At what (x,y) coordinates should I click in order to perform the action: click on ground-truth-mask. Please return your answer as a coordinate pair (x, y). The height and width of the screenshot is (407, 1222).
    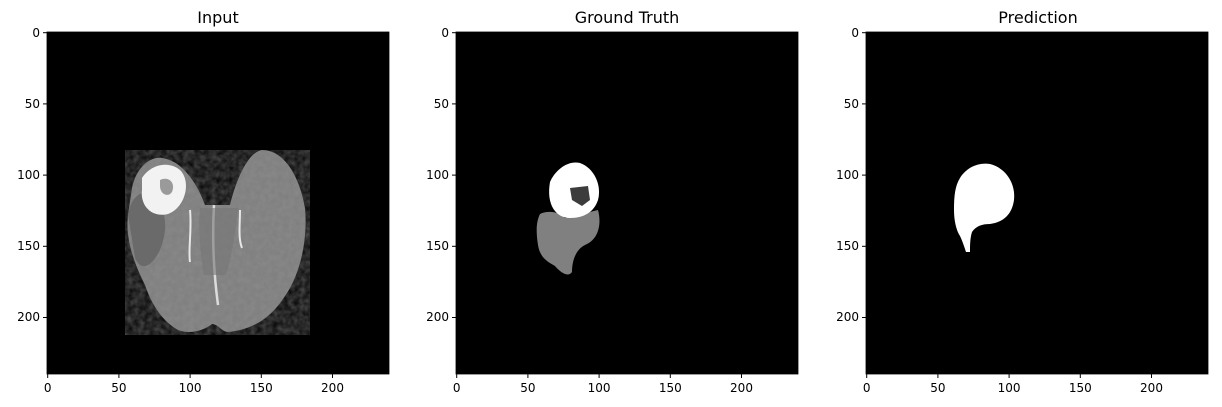
    Looking at the image, I should click on (568, 218).